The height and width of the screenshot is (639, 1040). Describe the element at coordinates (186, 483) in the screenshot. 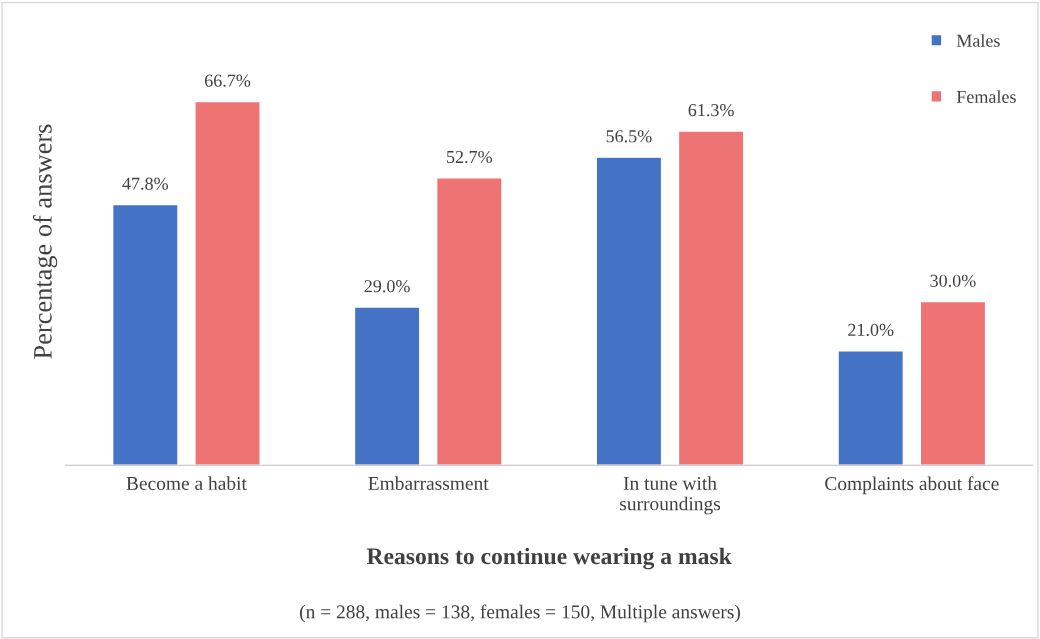

I see `x-tick-label: Become a habit` at that location.